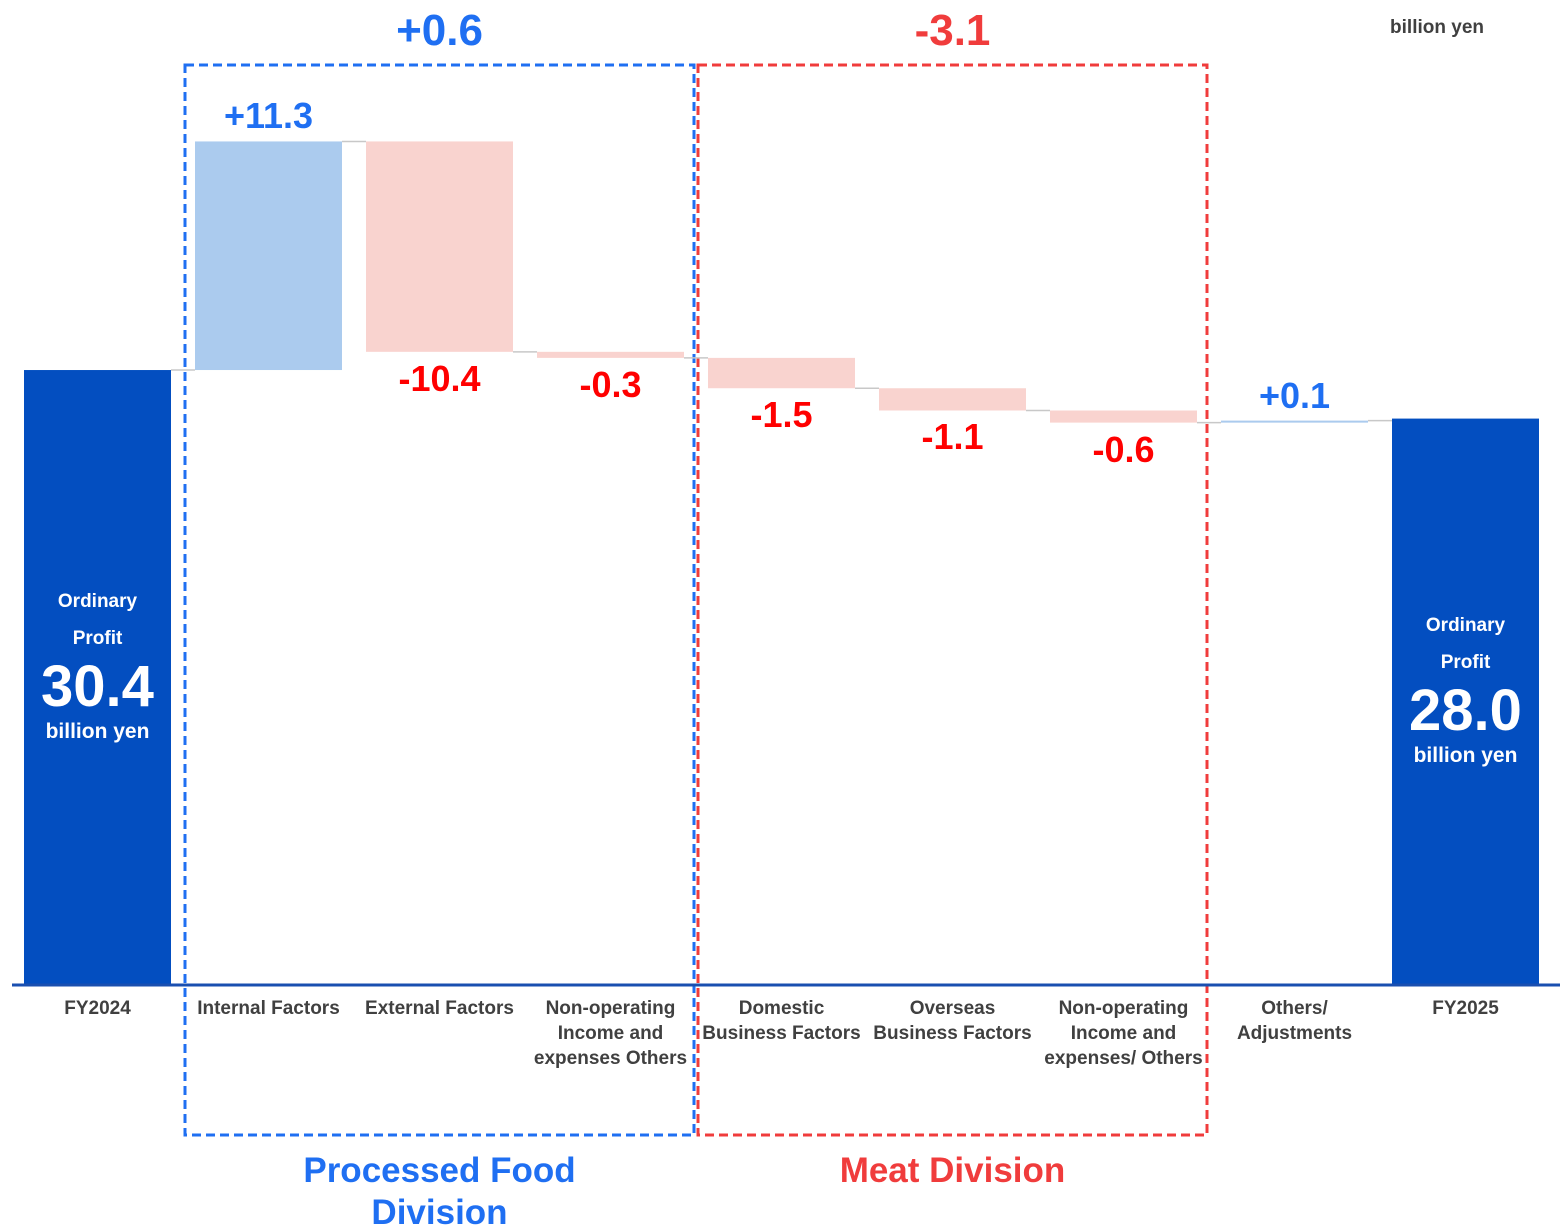 Image resolution: width=1560 pixels, height=1232 pixels. I want to click on x-tick-label: Internal Factors, so click(268, 1008).